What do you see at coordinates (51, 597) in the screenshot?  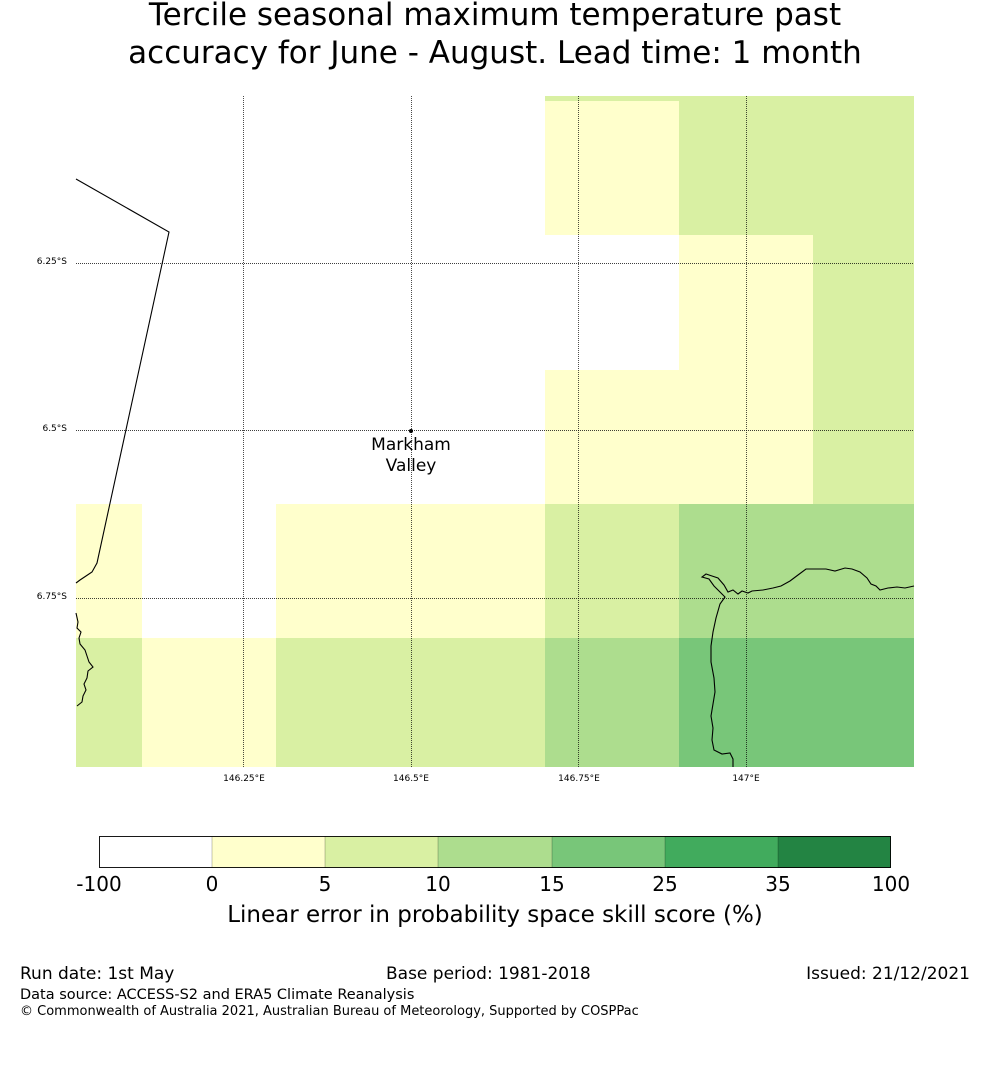 I see `lat-label: 6.75°S` at bounding box center [51, 597].